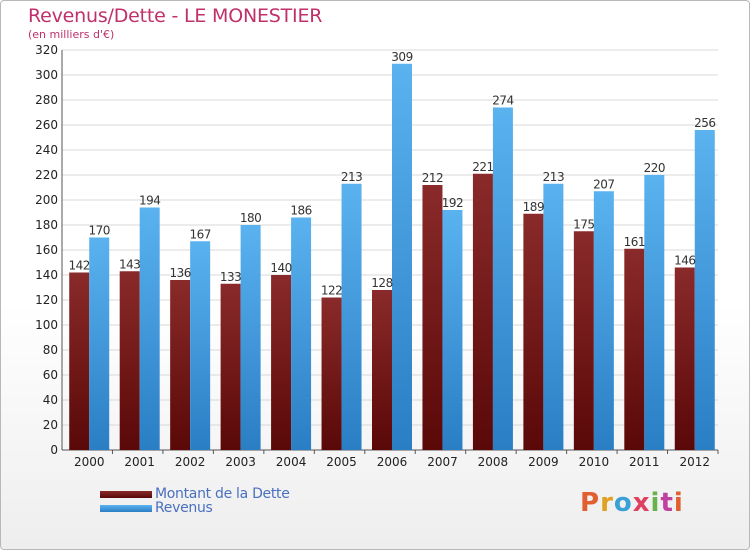  Describe the element at coordinates (79, 266) in the screenshot. I see `data-label-debt: 142` at that location.